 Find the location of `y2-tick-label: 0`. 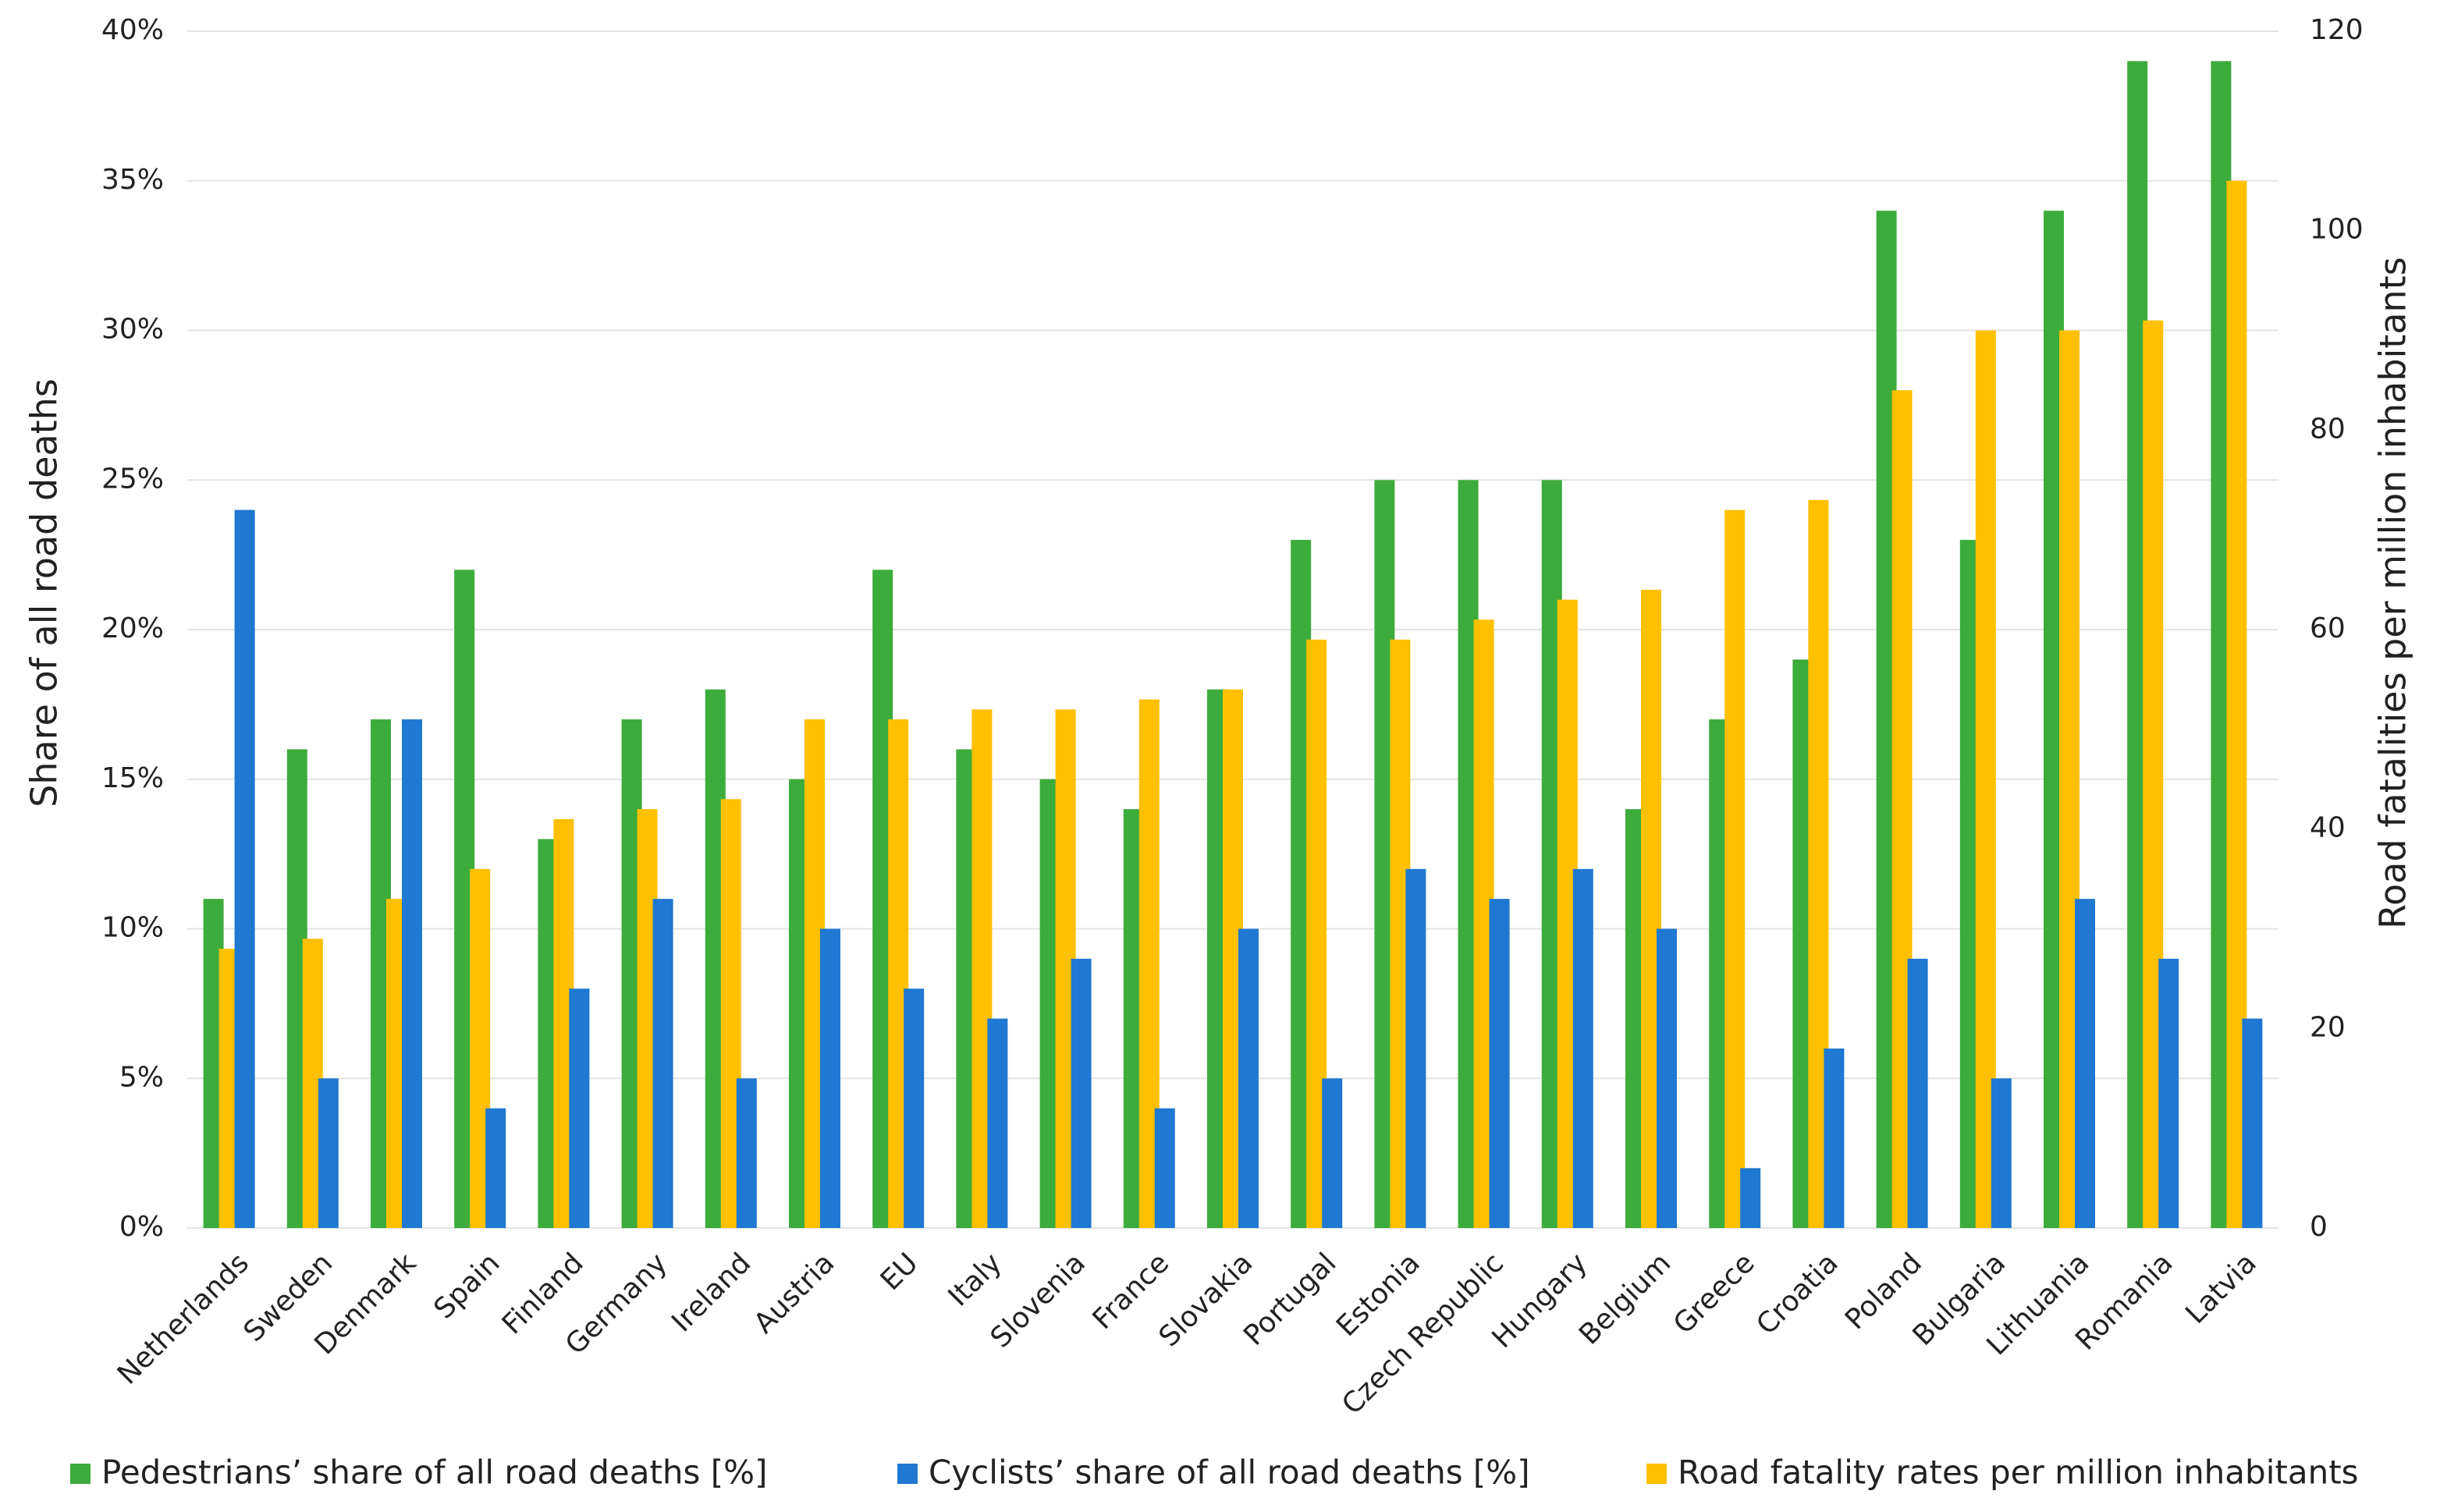

y2-tick-label: 0 is located at coordinates (2319, 1227).